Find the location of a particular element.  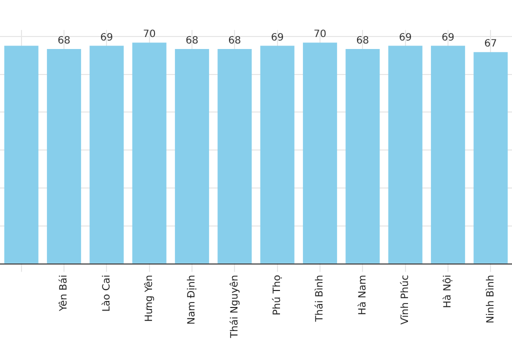

x-tick-label: Yên Bái is located at coordinates (64, 293).